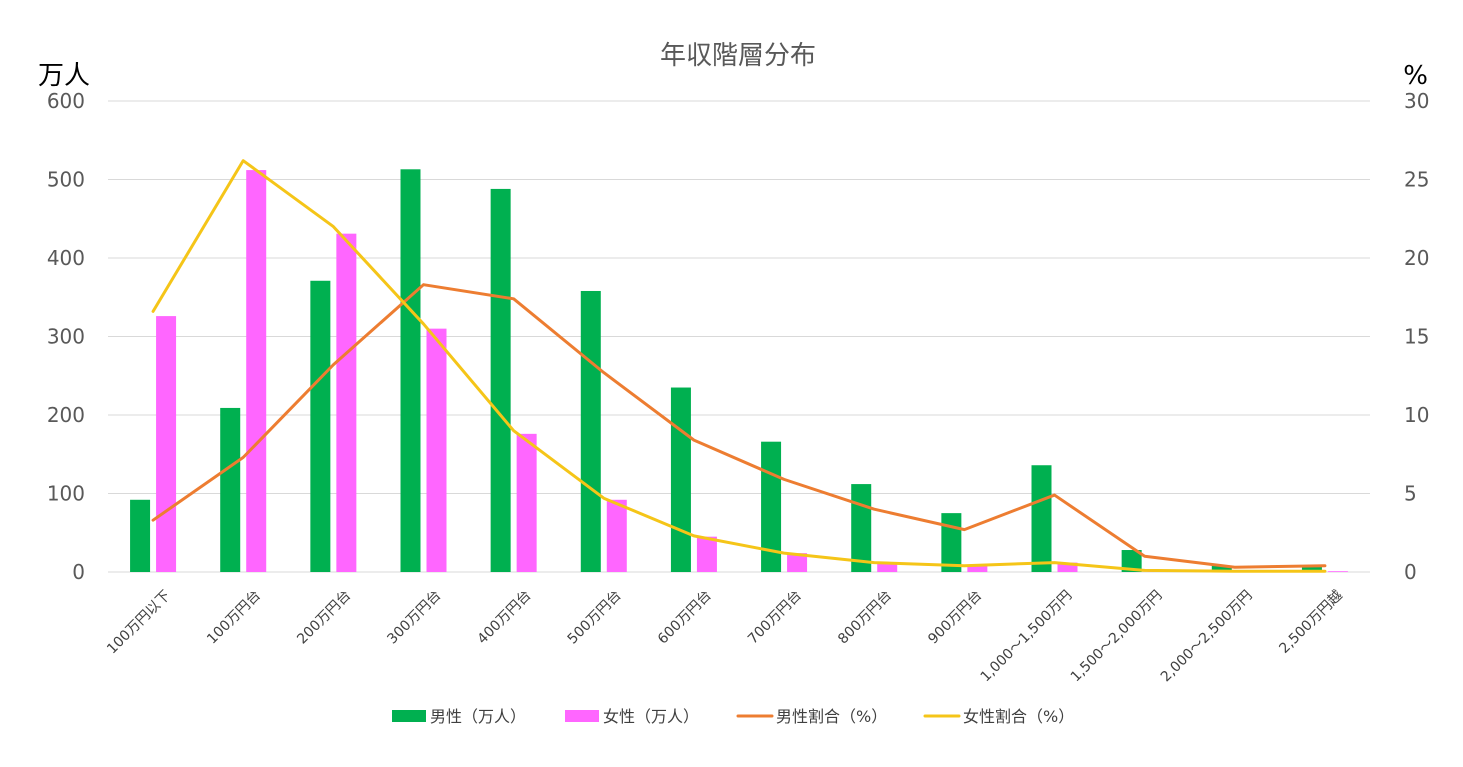 The height and width of the screenshot is (767, 1463). I want to click on legend: 男性（万人） 女性（万人） 男性割合（%） 女性割合（%）, so click(733, 716).